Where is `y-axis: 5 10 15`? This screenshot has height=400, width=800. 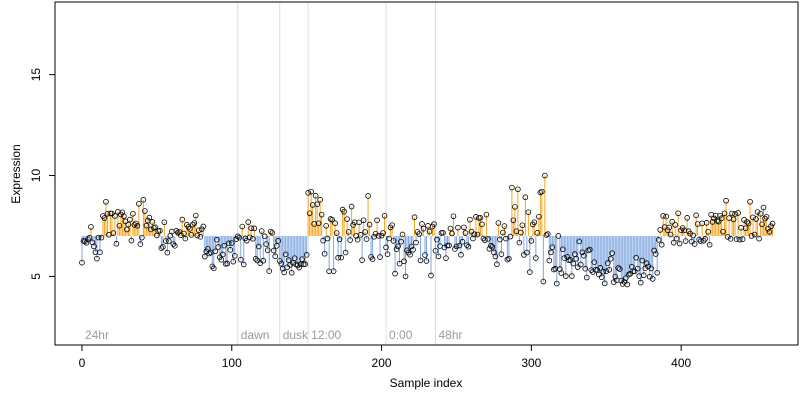 y-axis: 5 10 15 is located at coordinates (42, 174).